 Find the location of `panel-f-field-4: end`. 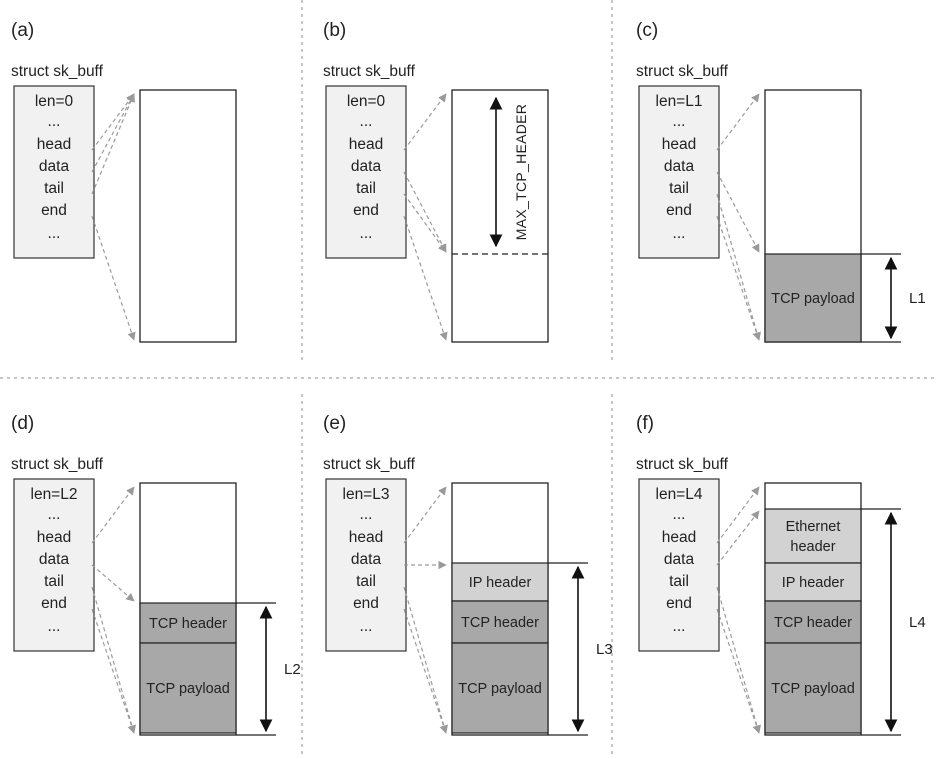

panel-f-field-4: end is located at coordinates (679, 603).